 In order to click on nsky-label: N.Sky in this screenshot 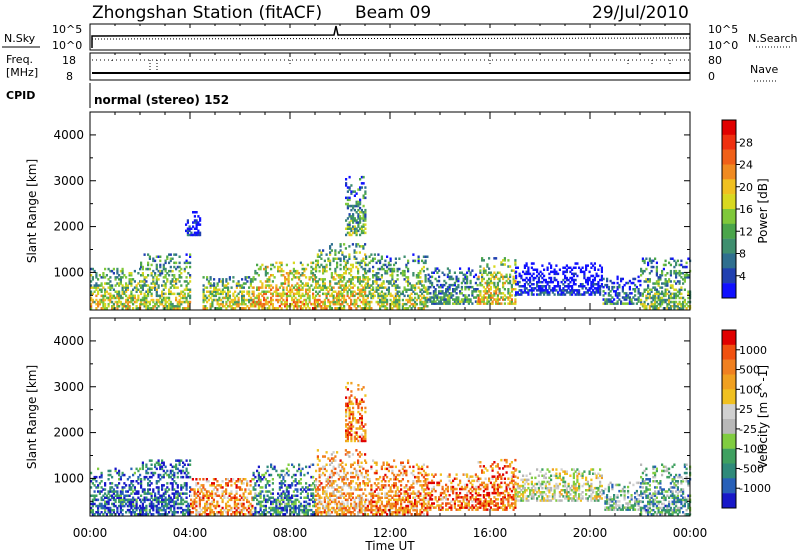, I will do `click(20, 38)`.